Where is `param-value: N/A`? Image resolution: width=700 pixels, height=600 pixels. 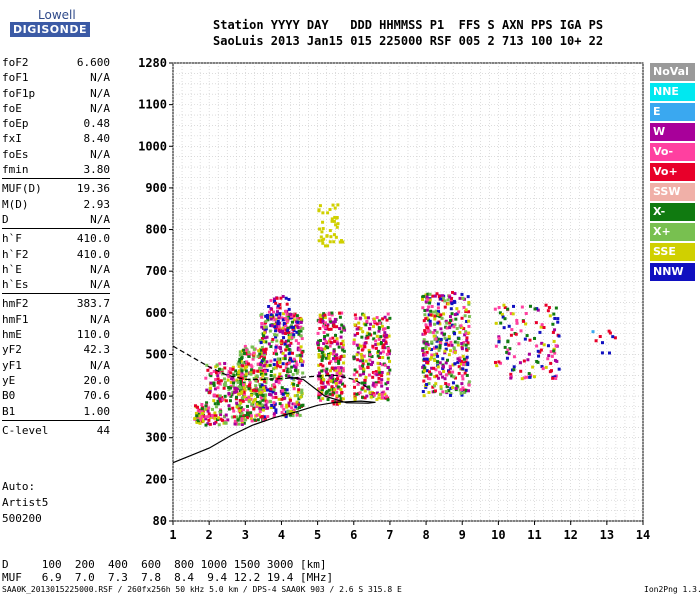 param-value: N/A is located at coordinates (100, 93).